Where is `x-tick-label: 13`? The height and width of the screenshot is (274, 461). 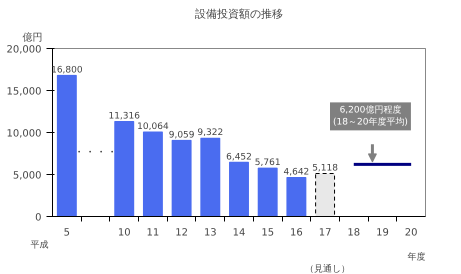 x-tick-label: 13 is located at coordinates (210, 233).